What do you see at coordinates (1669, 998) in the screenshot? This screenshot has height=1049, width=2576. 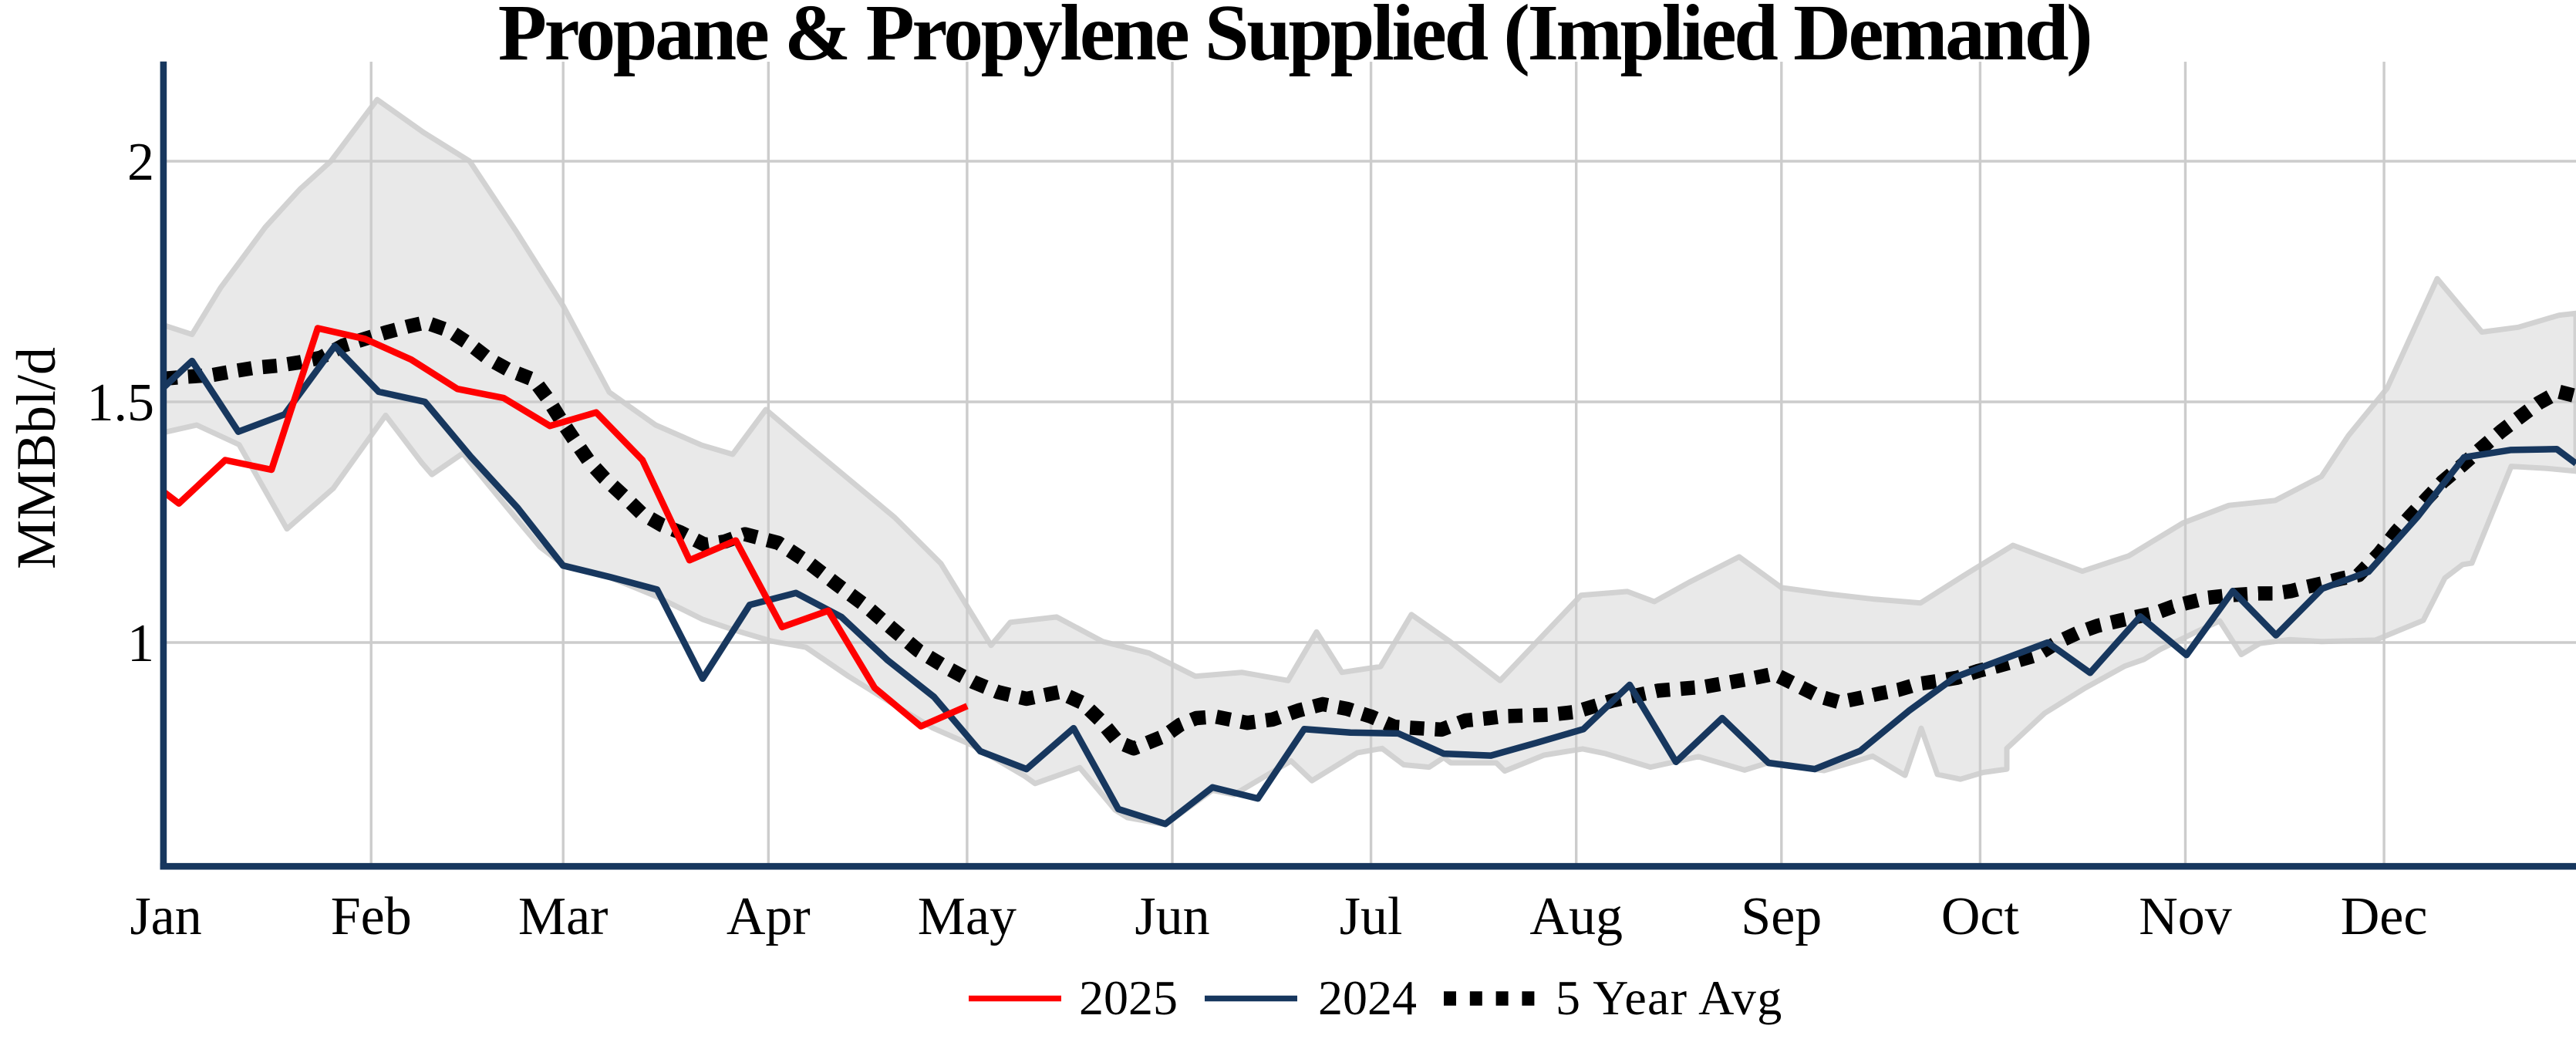 I see `svg-text: 5 Year Avg` at bounding box center [1669, 998].